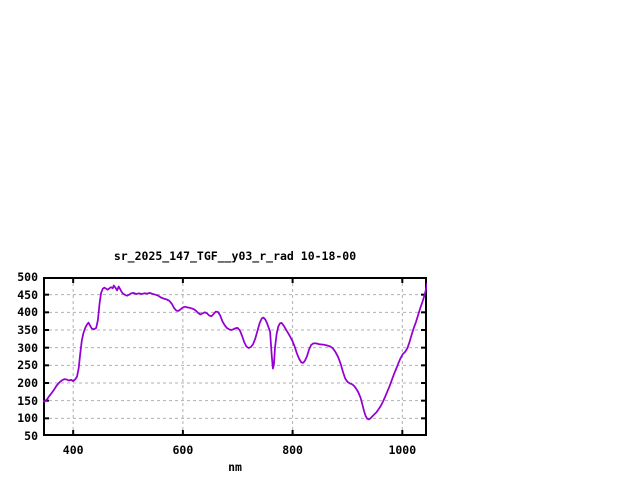  Describe the element at coordinates (402, 450) in the screenshot. I see `x-tick-label: 1000` at that location.